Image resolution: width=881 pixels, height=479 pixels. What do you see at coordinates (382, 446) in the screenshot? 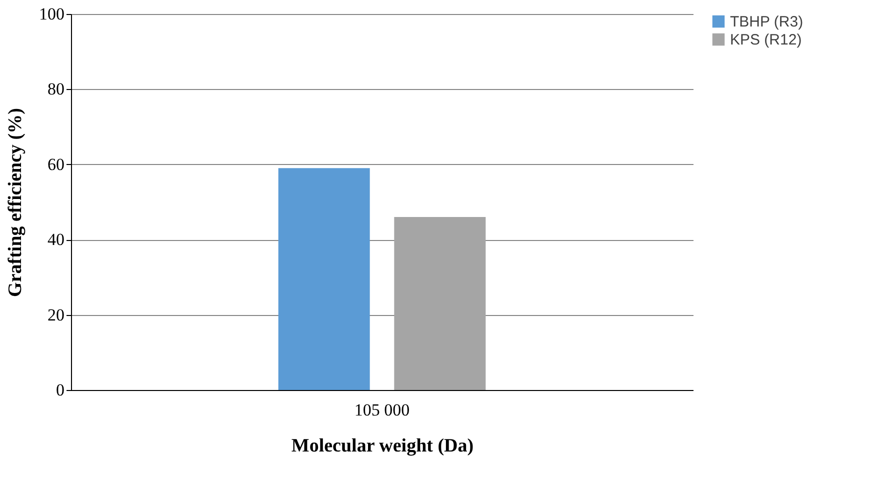
I see `x-axis-title: Molecular weight (Da)` at bounding box center [382, 446].